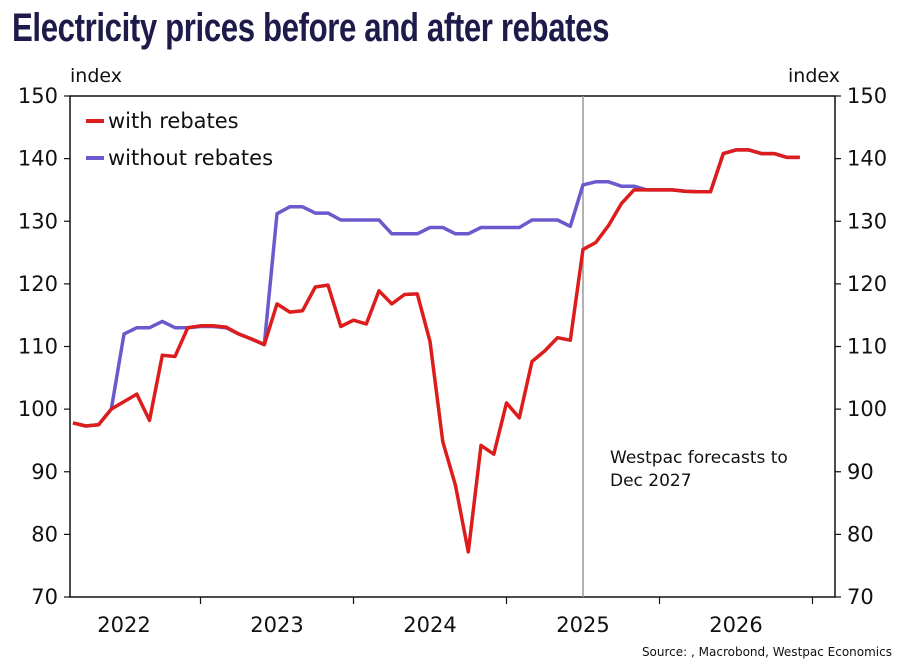  Describe the element at coordinates (38, 347) in the screenshot. I see `y-tick-label-left: 110` at that location.